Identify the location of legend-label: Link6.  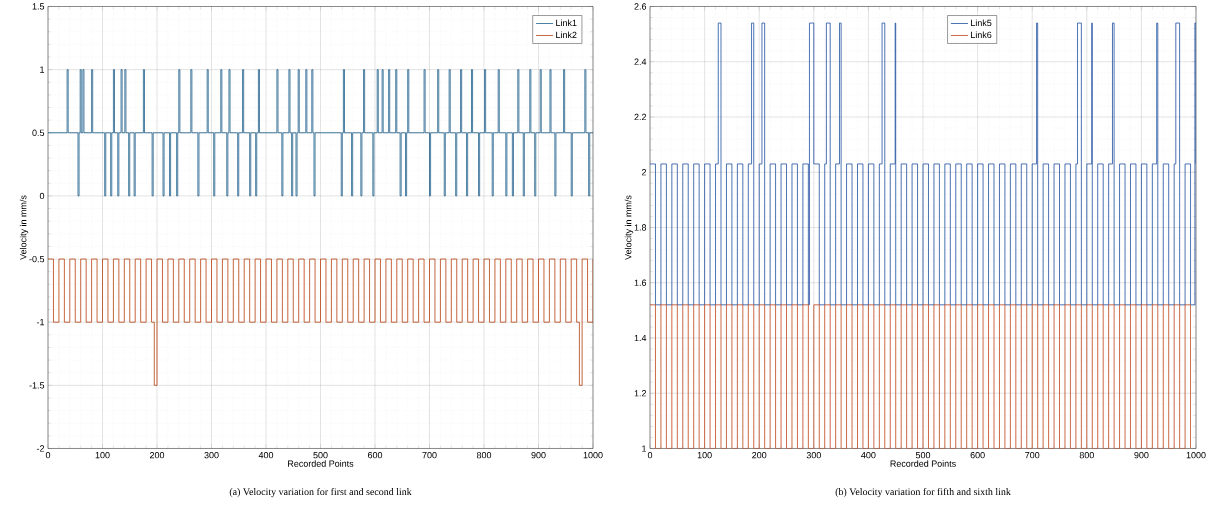
(981, 34).